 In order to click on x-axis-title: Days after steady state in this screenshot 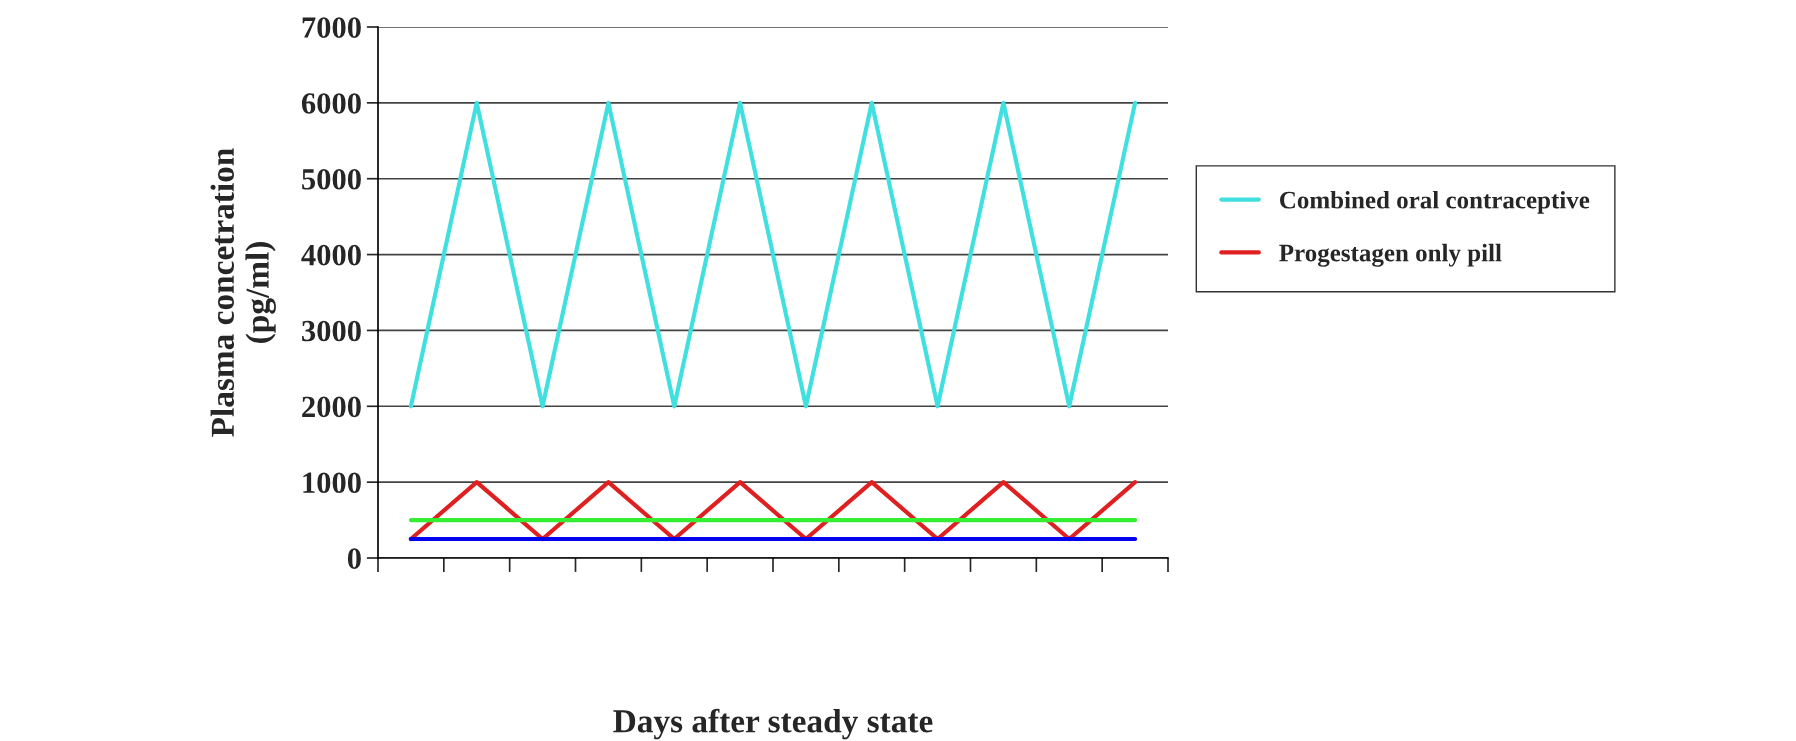, I will do `click(773, 724)`.